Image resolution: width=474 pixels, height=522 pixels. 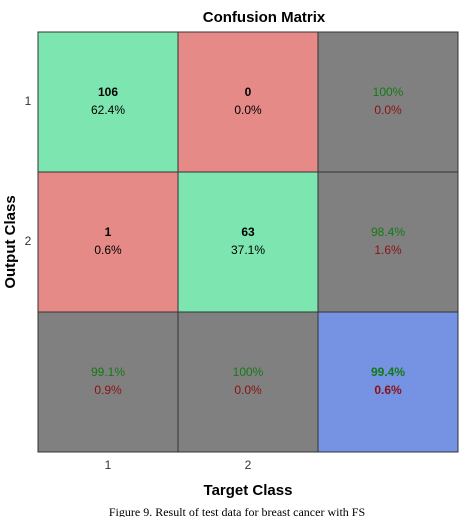 I want to click on count-label: 1, so click(x=108, y=232).